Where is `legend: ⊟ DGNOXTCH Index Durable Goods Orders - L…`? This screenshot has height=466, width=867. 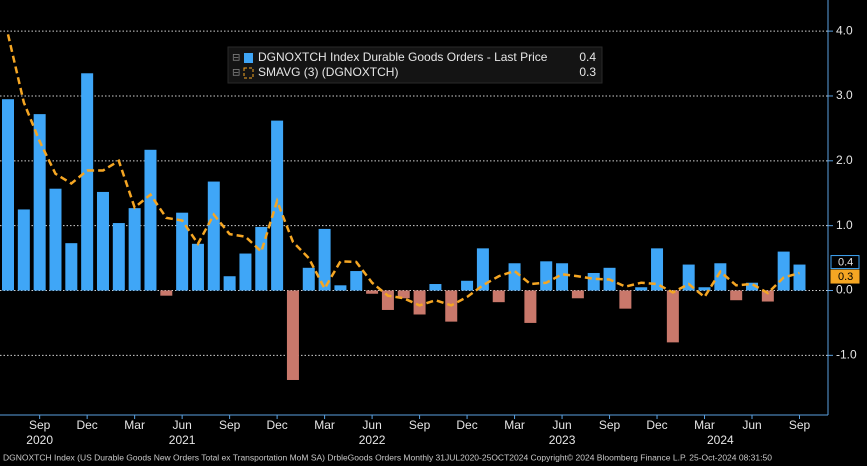 legend: ⊟ DGNOXTCH Index Durable Goods Orders - L… is located at coordinates (415, 65).